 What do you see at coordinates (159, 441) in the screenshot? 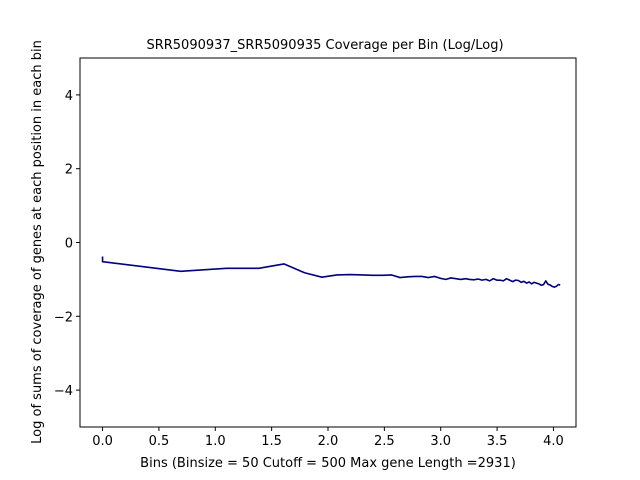
I see `x-tick-label: 0.5` at bounding box center [159, 441].